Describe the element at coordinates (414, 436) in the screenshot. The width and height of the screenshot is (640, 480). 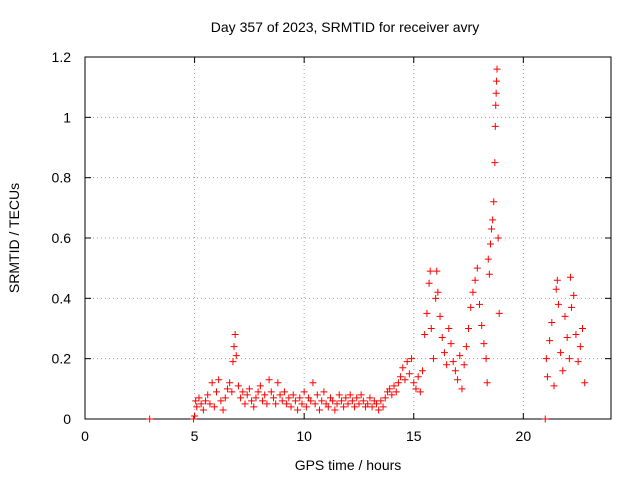
I see `x-tick-label: 15` at that location.